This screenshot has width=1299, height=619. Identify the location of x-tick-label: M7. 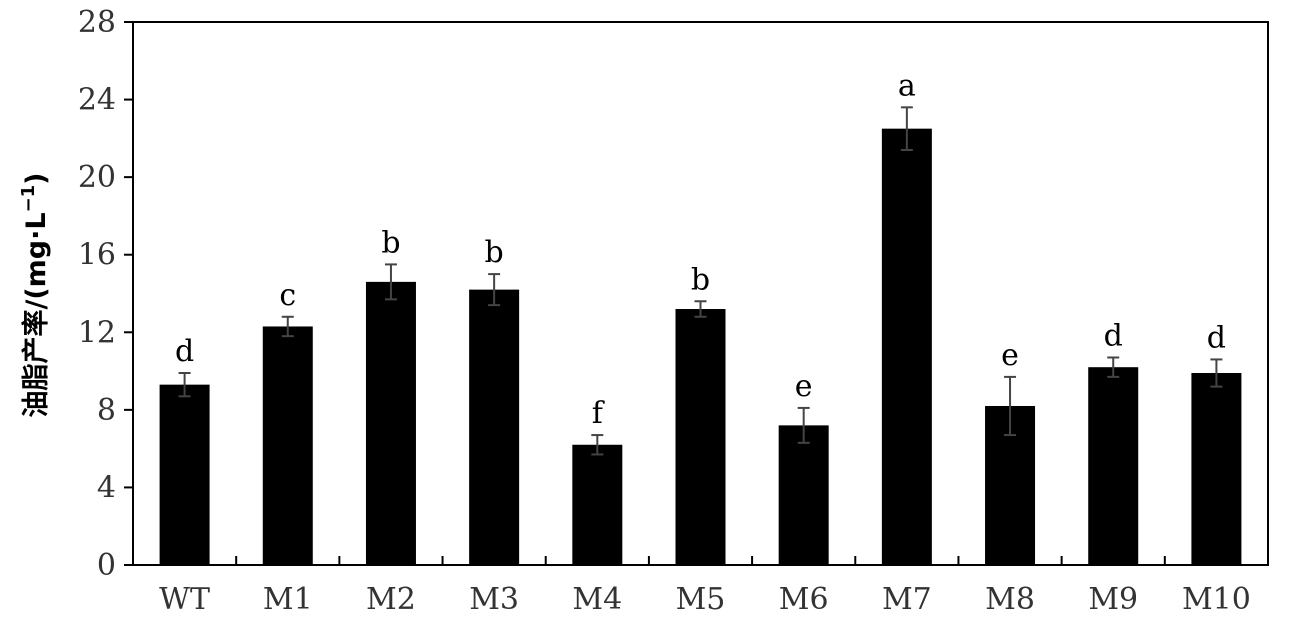
(907, 599).